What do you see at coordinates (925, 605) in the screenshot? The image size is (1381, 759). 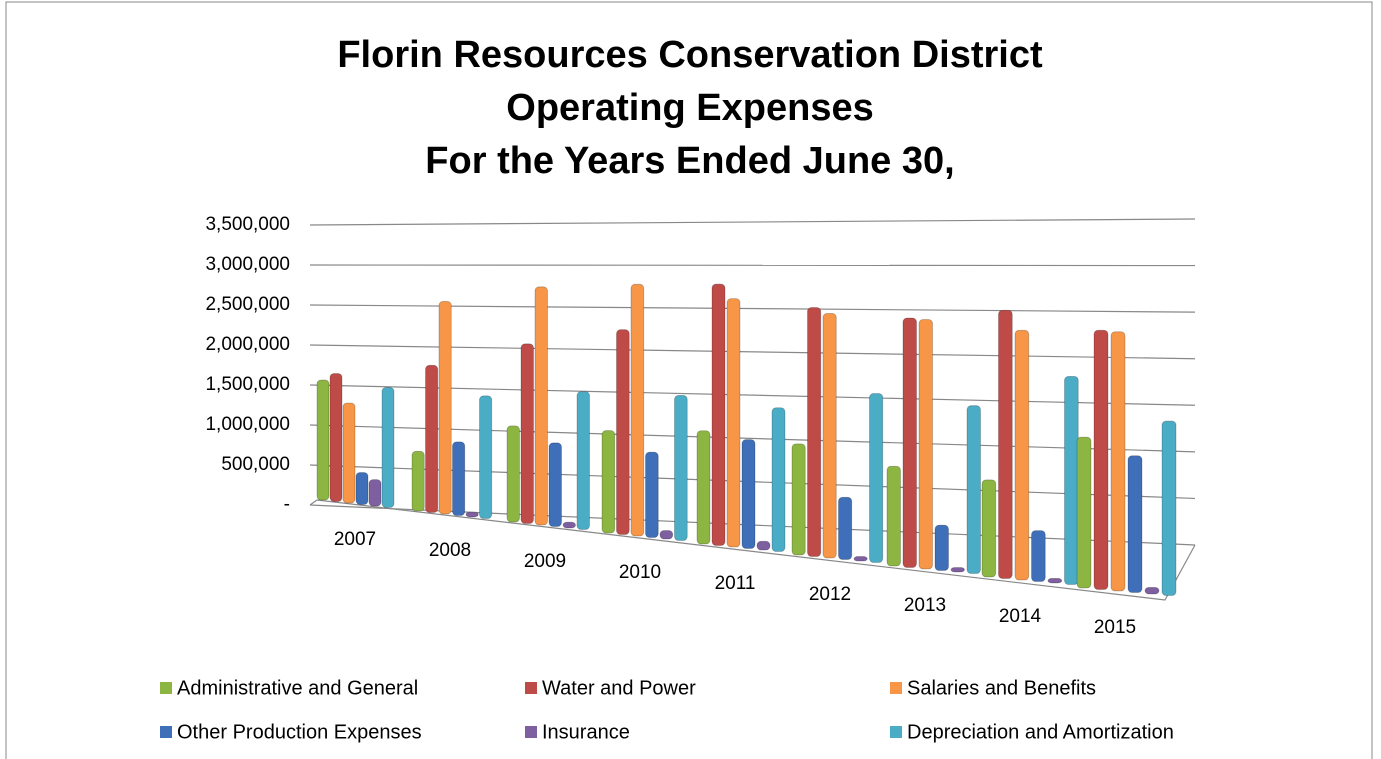 I see `x-tick-label: 2013` at bounding box center [925, 605].